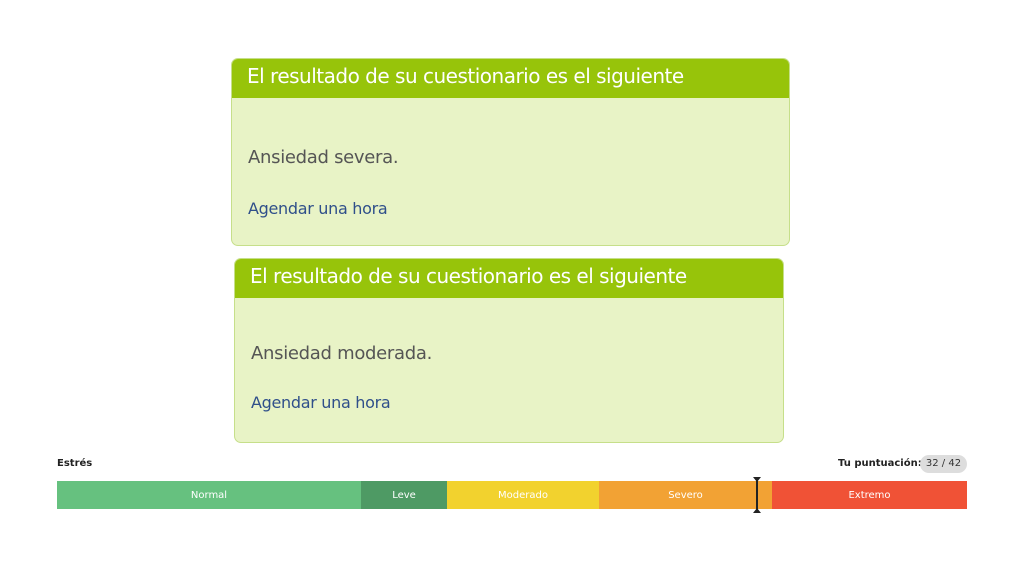 The image size is (1024, 576). What do you see at coordinates (685, 495) in the screenshot?
I see `segment-severo: Severo` at bounding box center [685, 495].